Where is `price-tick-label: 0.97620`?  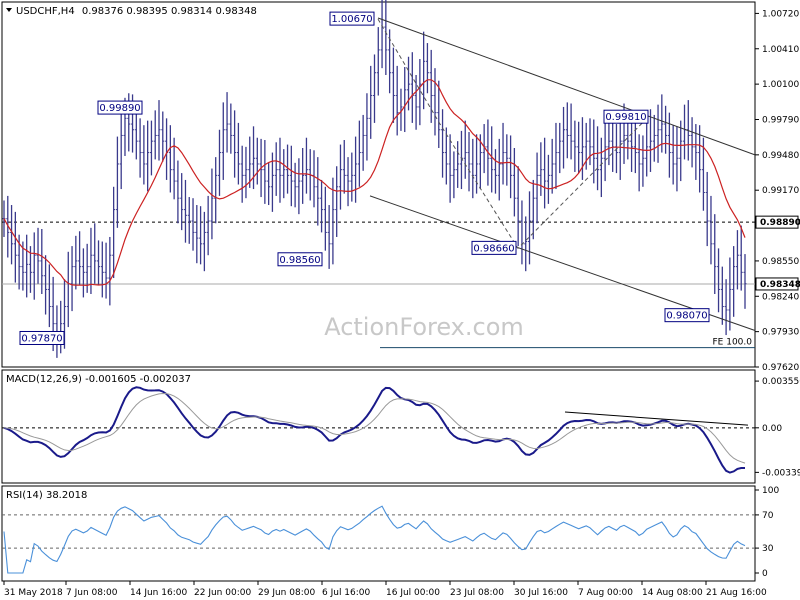
price-tick-label: 0.97620 is located at coordinates (780, 368).